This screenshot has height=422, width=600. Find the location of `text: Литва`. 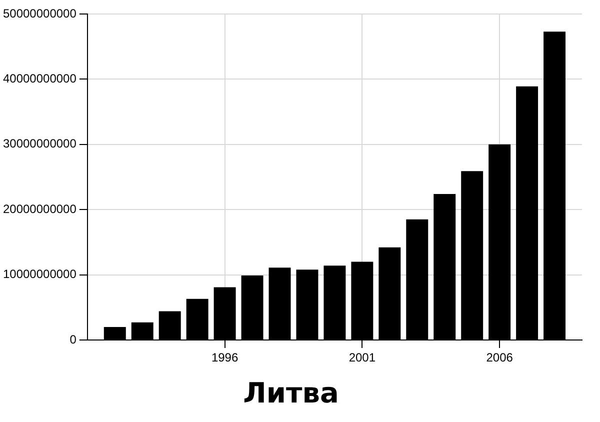

text: Литва is located at coordinates (291, 393).